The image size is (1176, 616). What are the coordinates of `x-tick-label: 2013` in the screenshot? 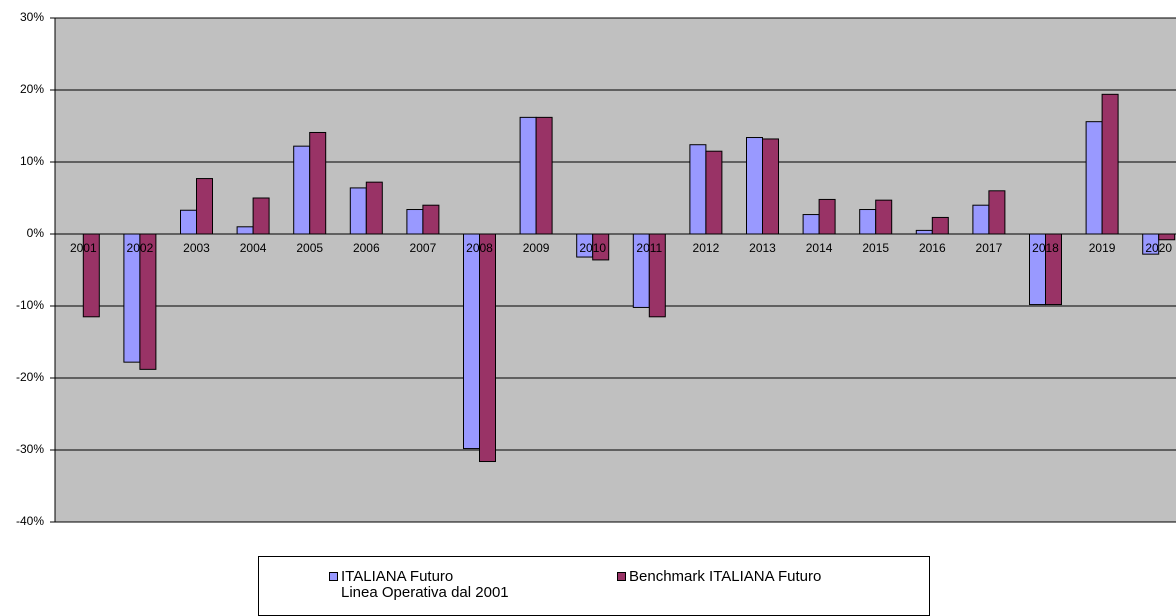 It's located at (762, 248).